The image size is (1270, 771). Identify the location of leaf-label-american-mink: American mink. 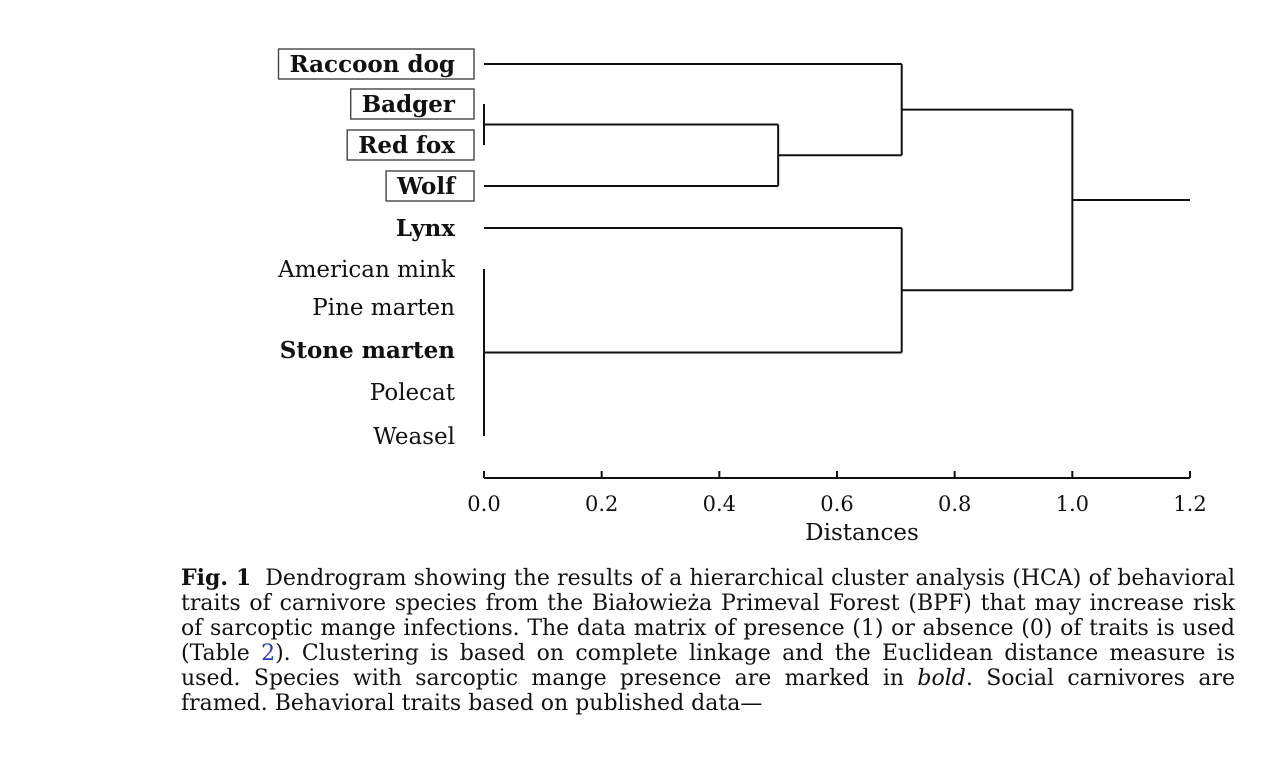
(366, 270).